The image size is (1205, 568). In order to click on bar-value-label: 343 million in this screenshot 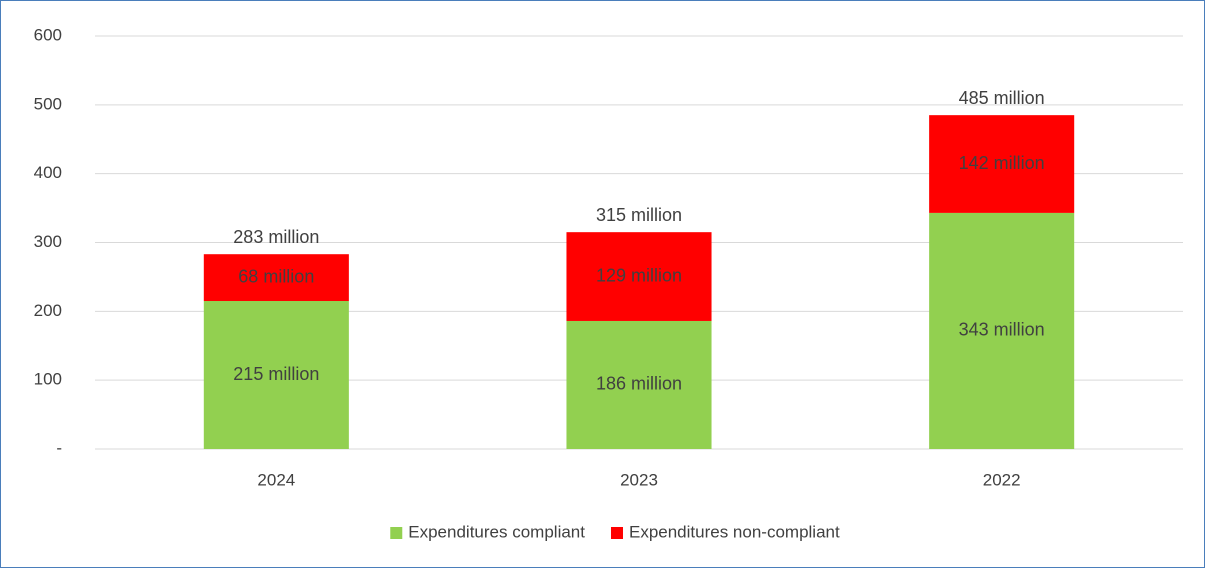, I will do `click(1002, 330)`.